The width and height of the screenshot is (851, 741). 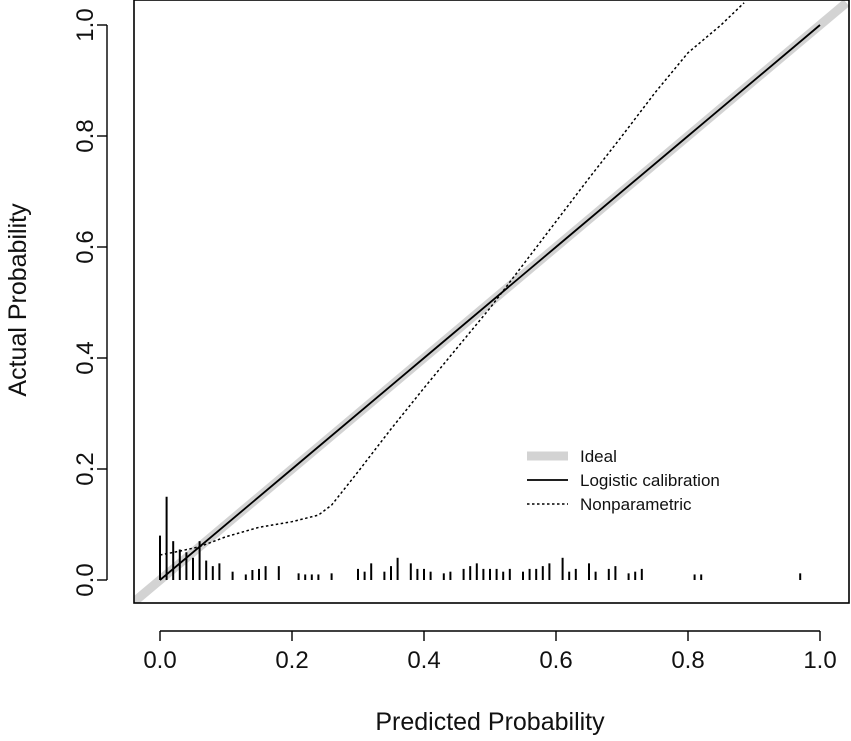 I want to click on x-tick-label: 0.4, so click(x=423, y=660).